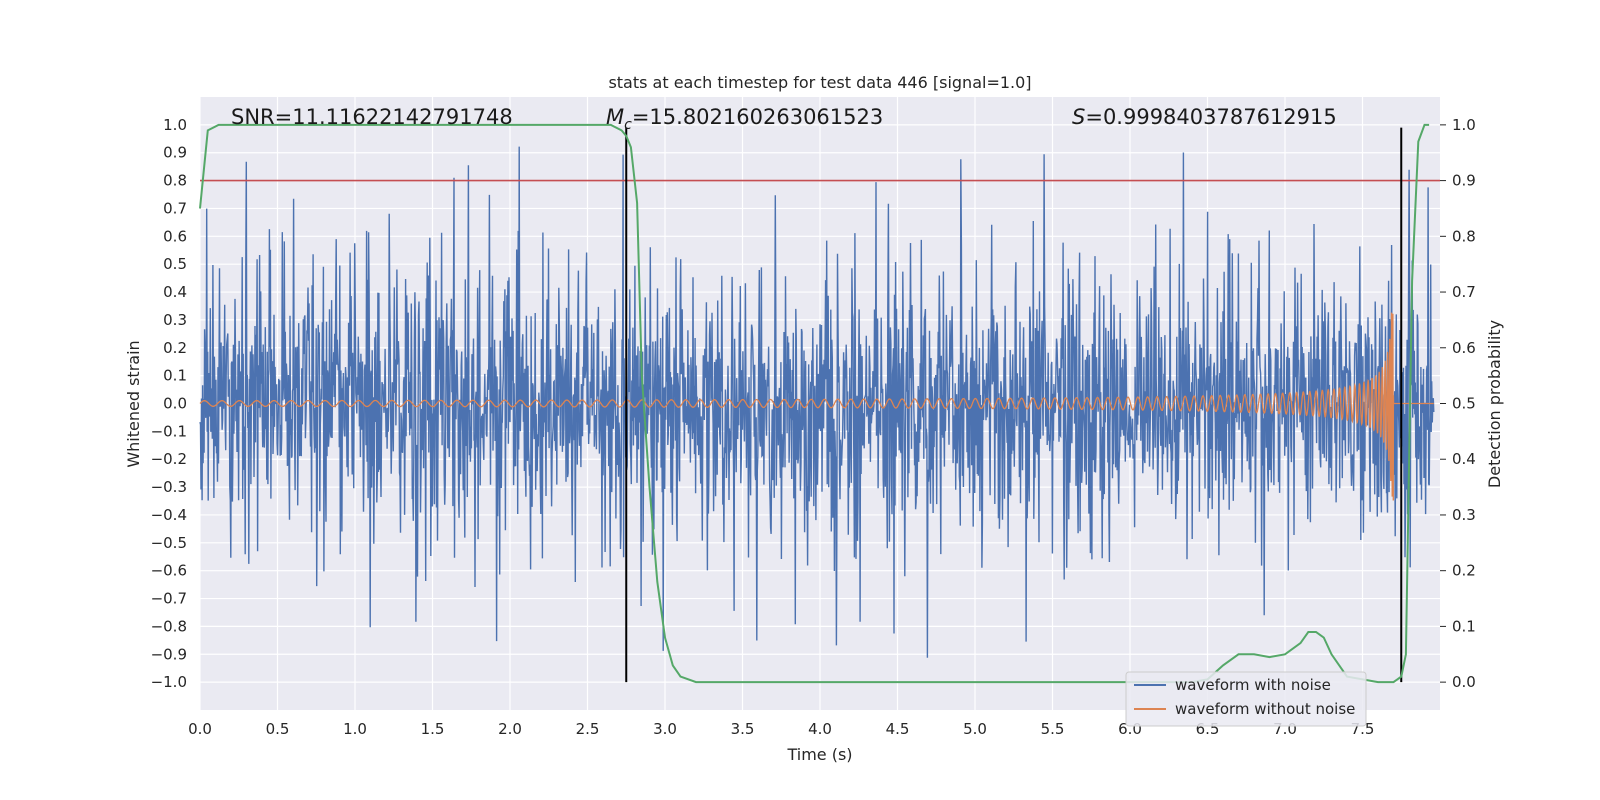  Describe the element at coordinates (1253, 685) in the screenshot. I see `legend-label-noisy: waveform with noise` at that location.